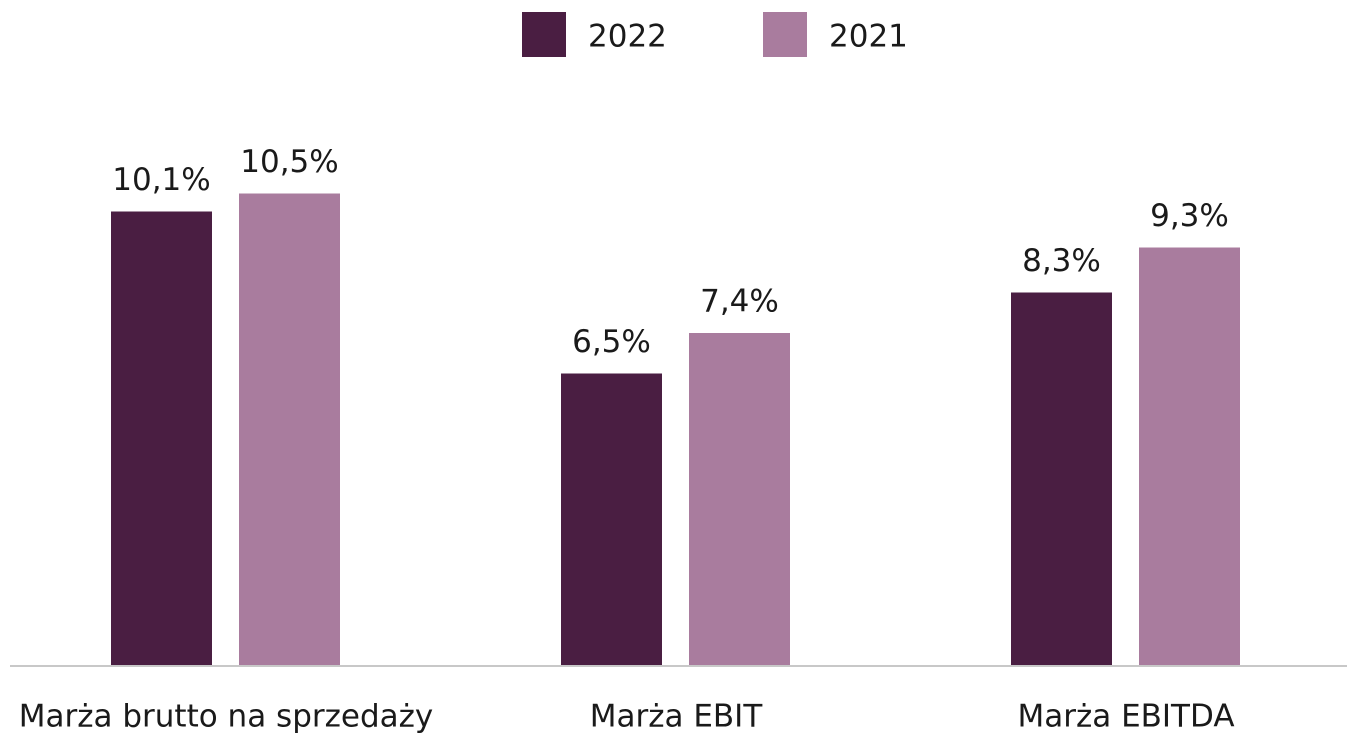 The image size is (1347, 735). I want to click on legend-label: 2022, so click(627, 37).